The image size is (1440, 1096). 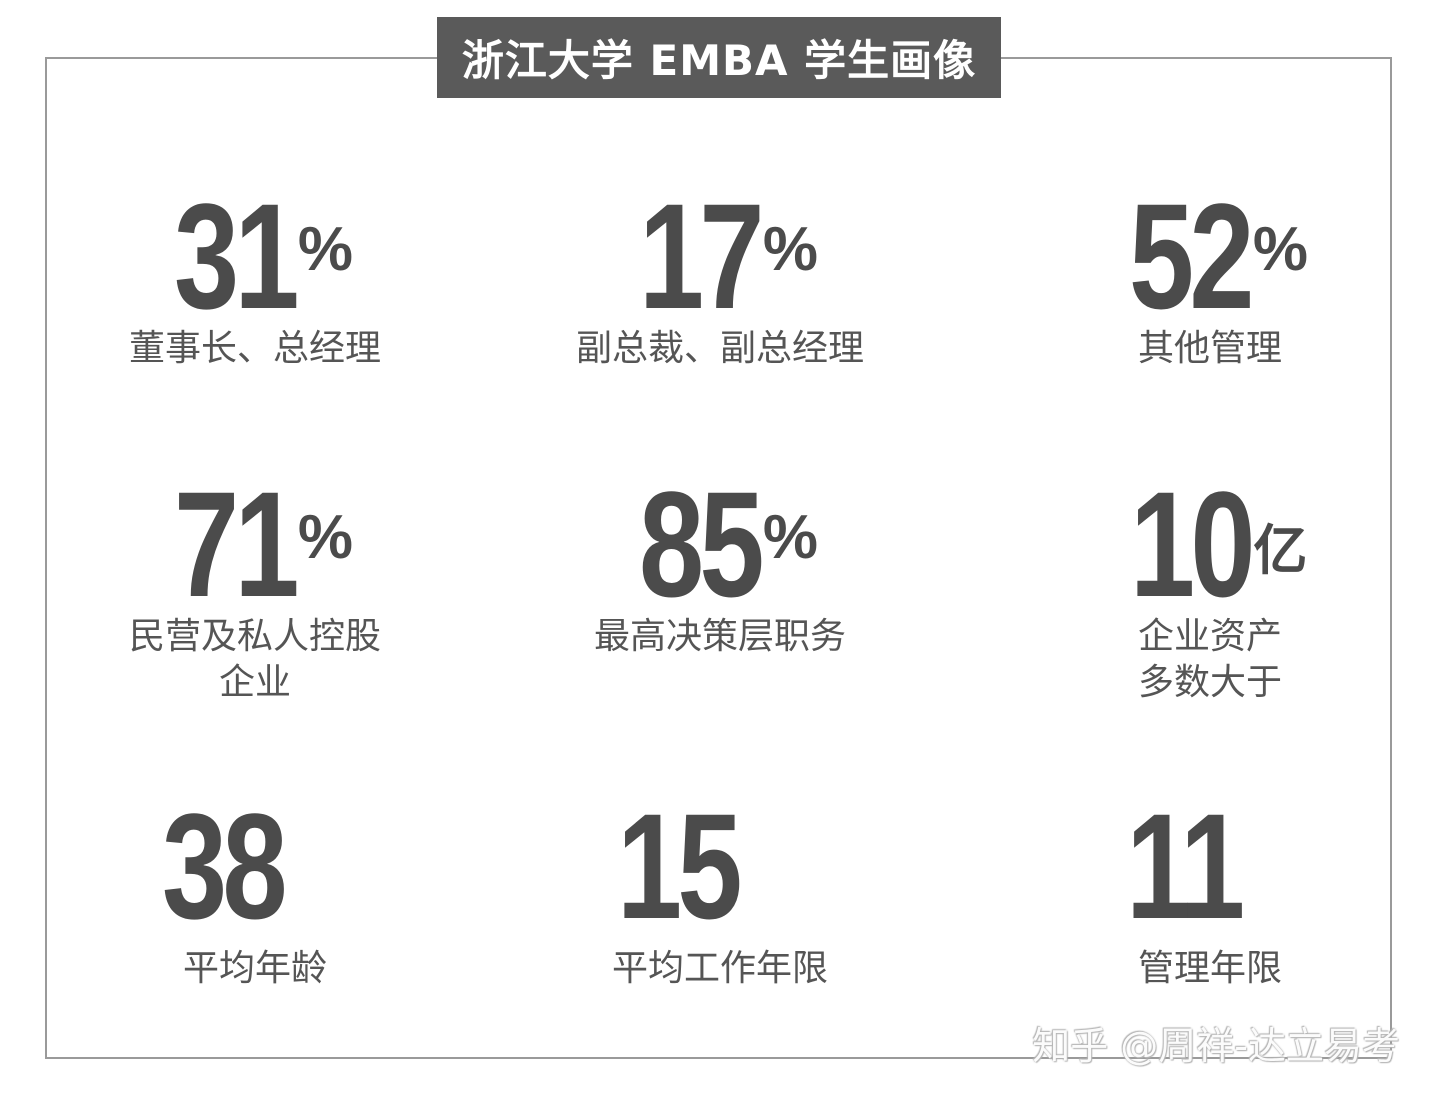 I want to click on stat-label-line: 企业, so click(x=254, y=682).